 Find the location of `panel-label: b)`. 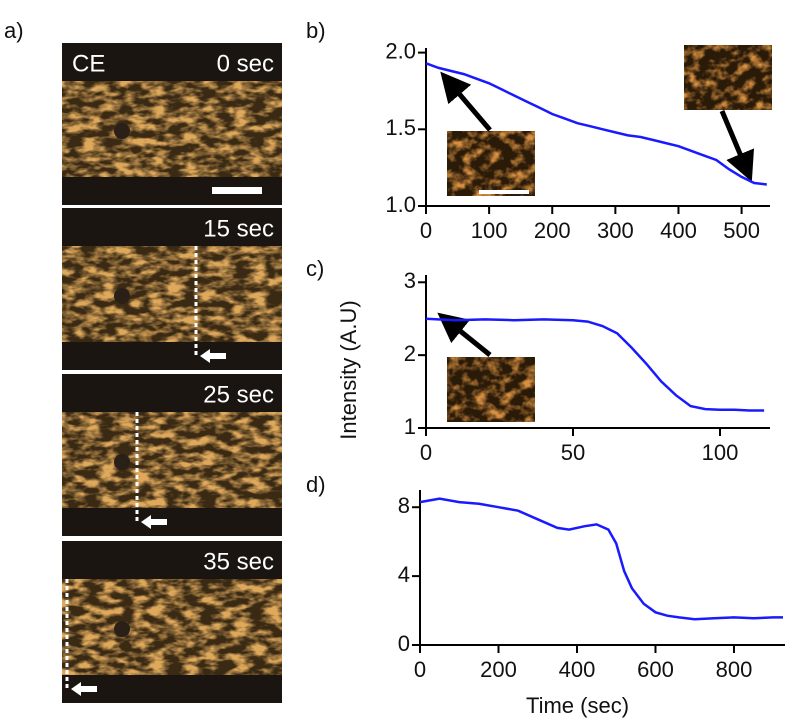

panel-label: b) is located at coordinates (316, 30).